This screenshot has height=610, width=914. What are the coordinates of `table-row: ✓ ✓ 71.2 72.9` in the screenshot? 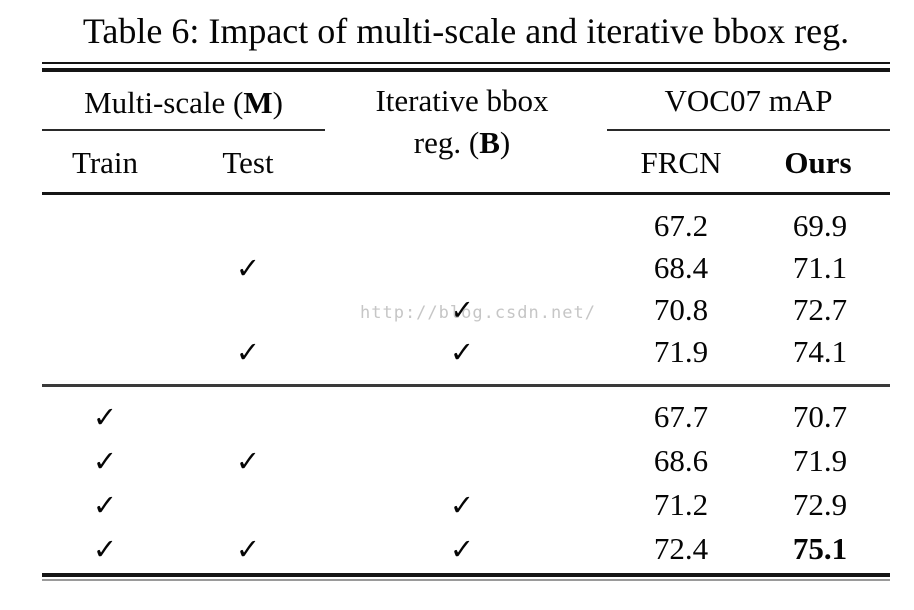 It's located at (457, 505).